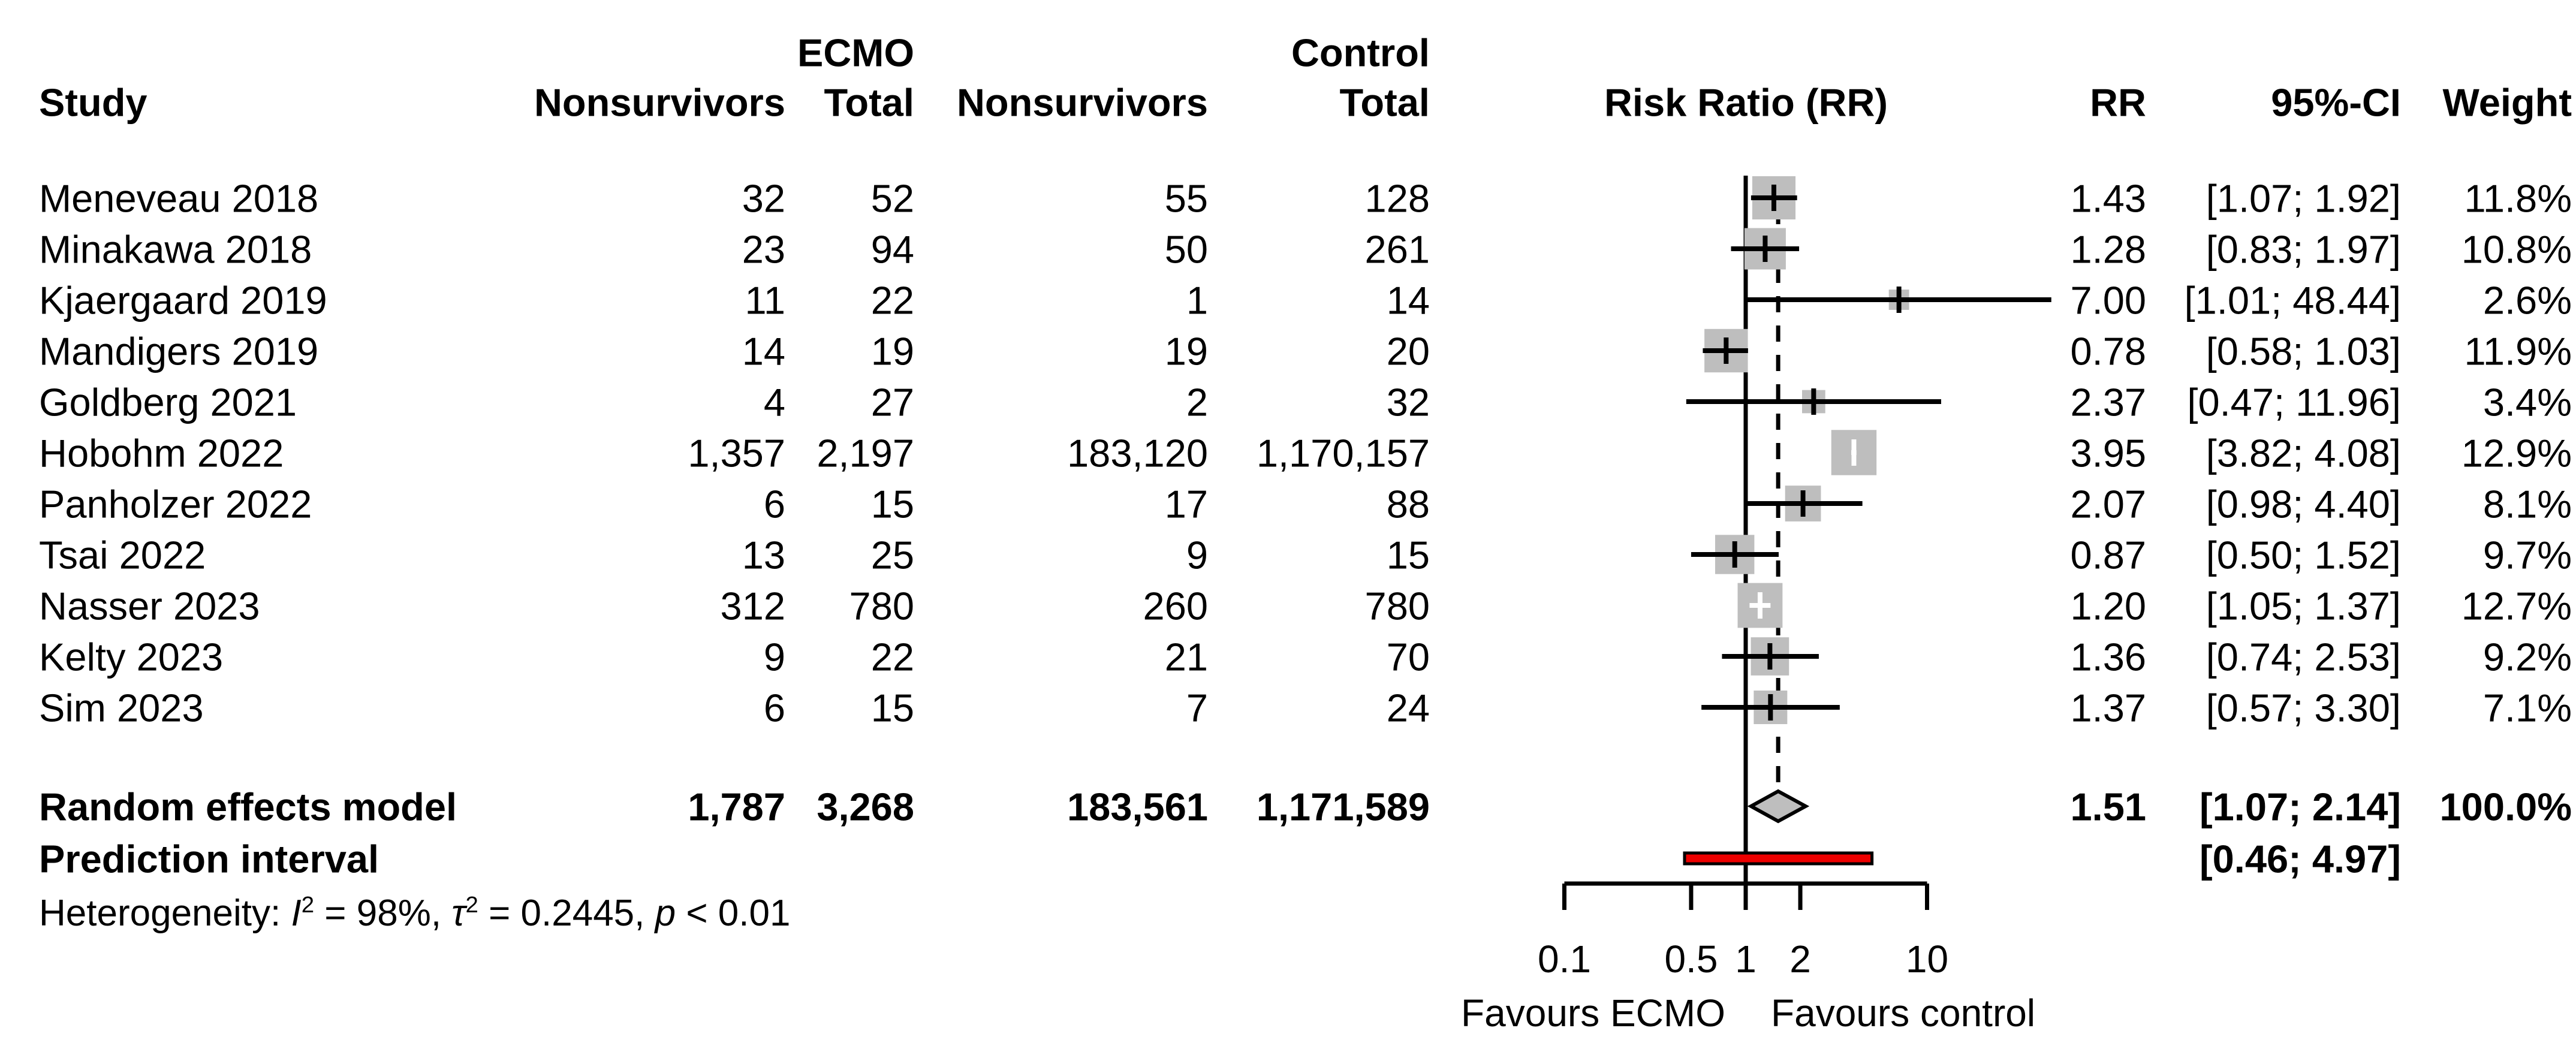  I want to click on control-total: 1,170,157, so click(1343, 453).